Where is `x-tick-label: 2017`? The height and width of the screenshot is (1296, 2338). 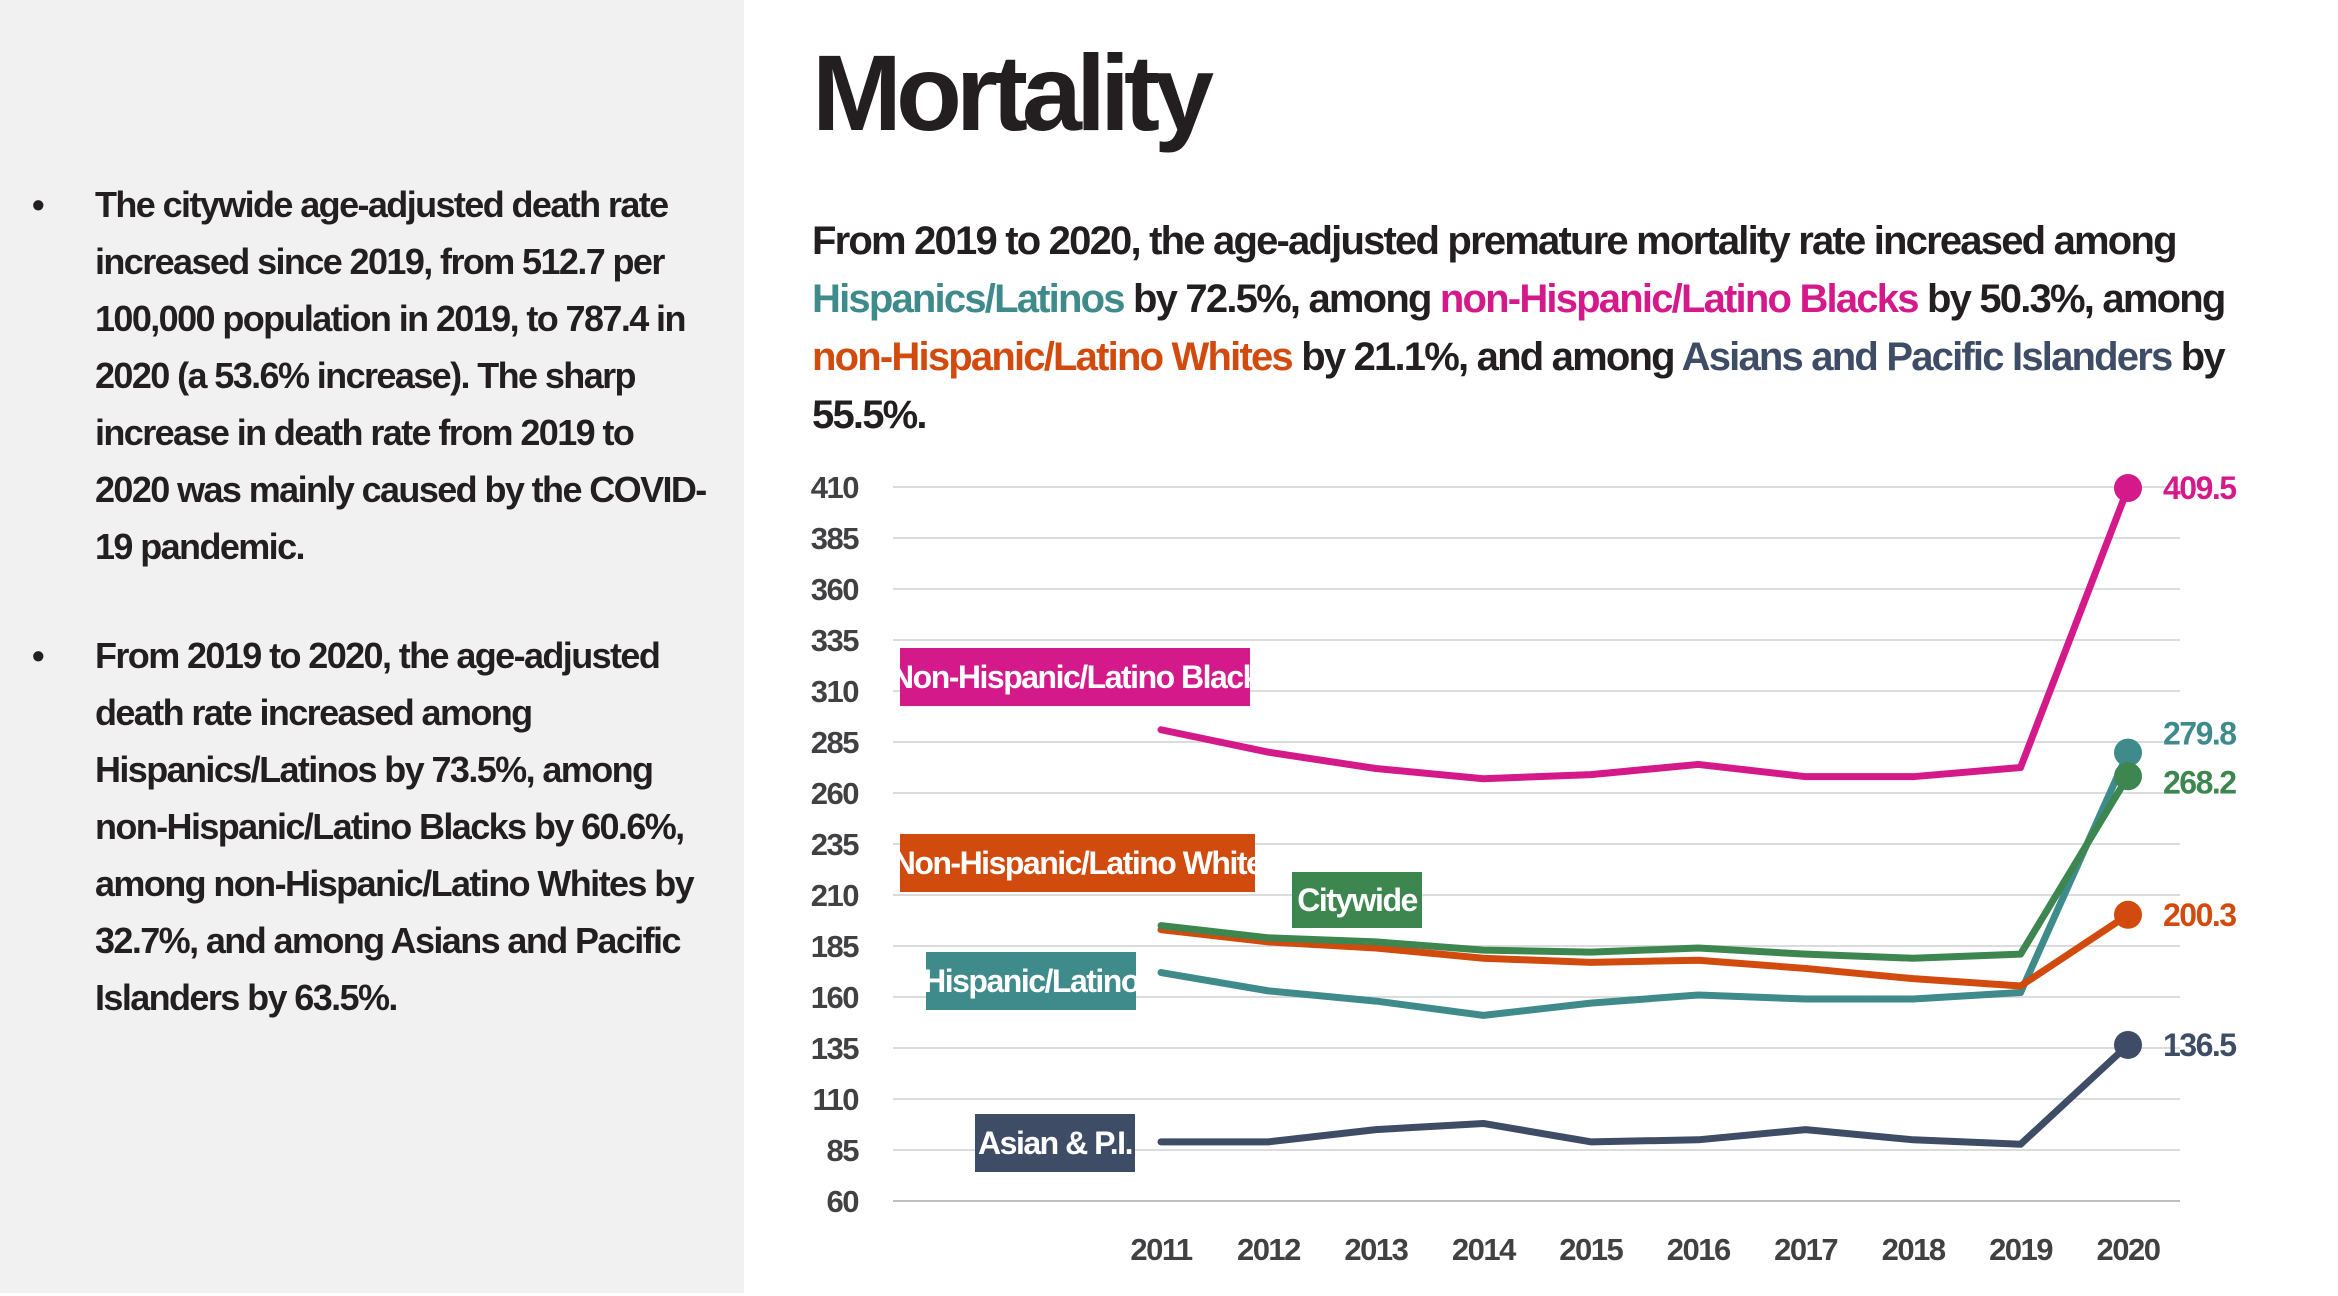 x-tick-label: 2017 is located at coordinates (1805, 1249).